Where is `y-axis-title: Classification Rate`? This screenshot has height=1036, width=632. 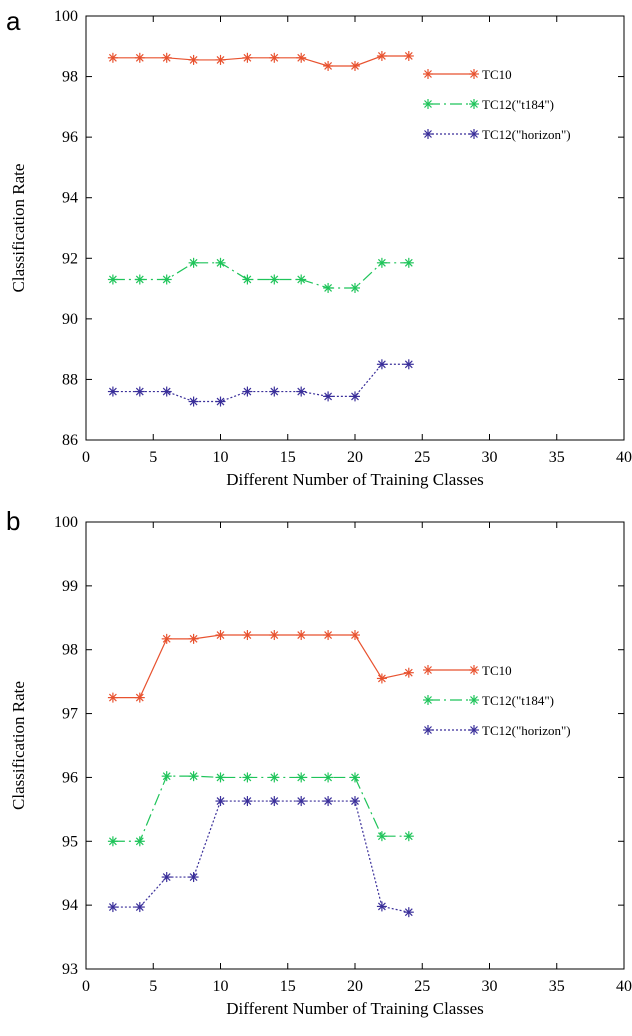
y-axis-title: Classification Rate is located at coordinates (18, 228).